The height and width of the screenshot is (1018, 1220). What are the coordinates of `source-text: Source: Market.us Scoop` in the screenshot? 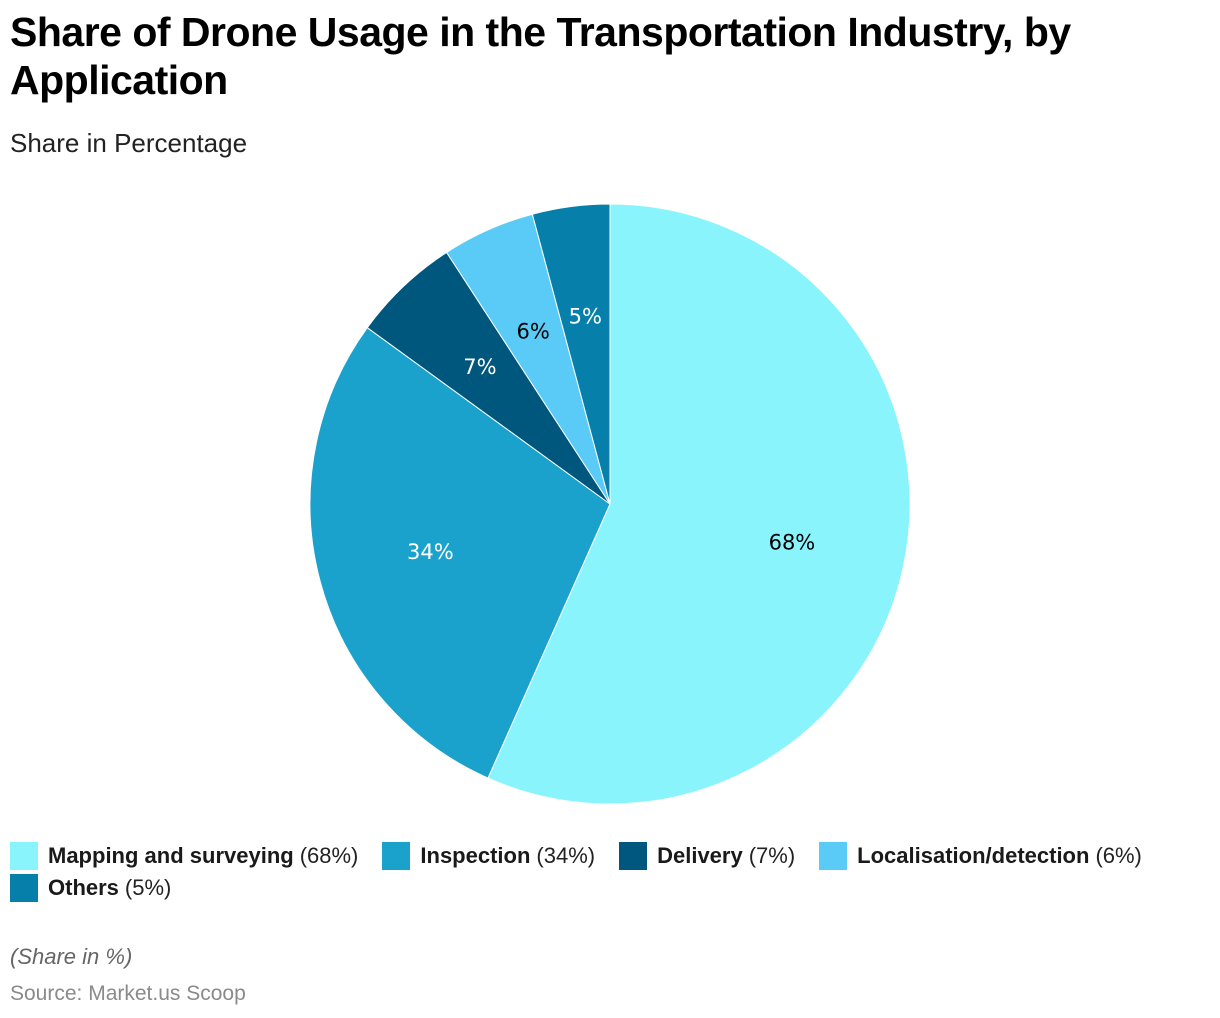 It's located at (128, 993).